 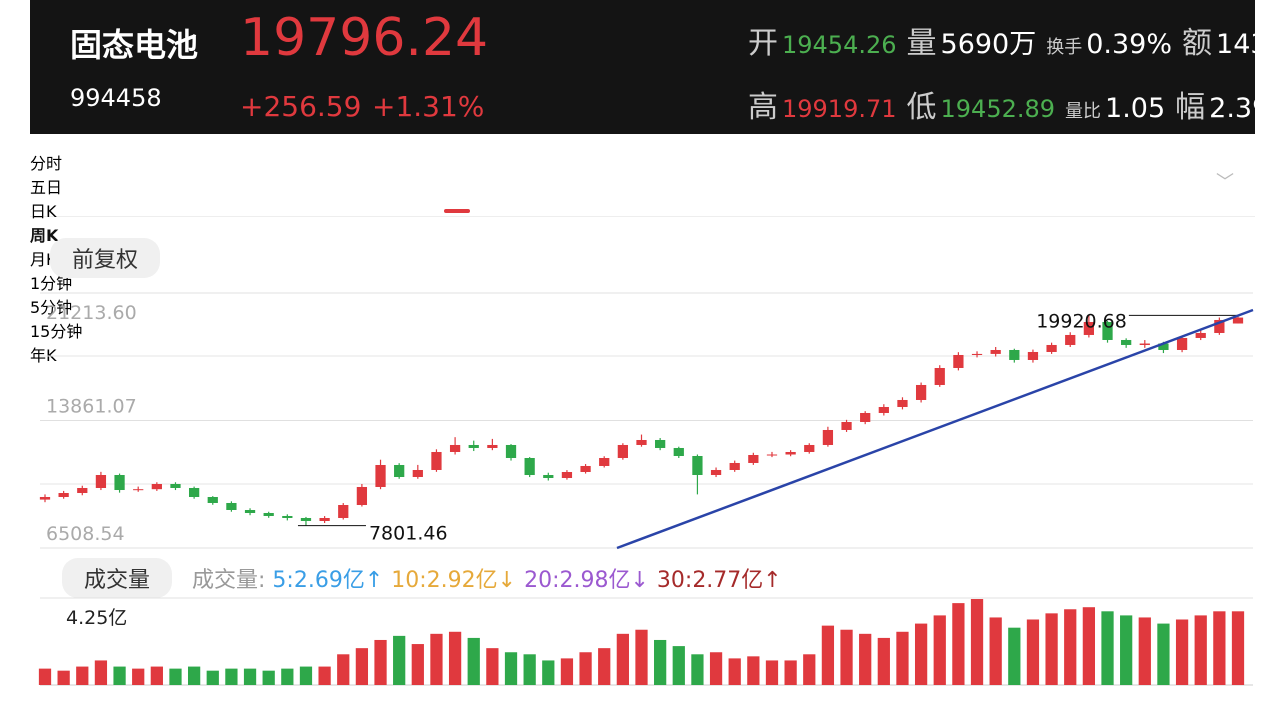 What do you see at coordinates (1135, 108) in the screenshot?
I see `stat-value: 1.05` at bounding box center [1135, 108].